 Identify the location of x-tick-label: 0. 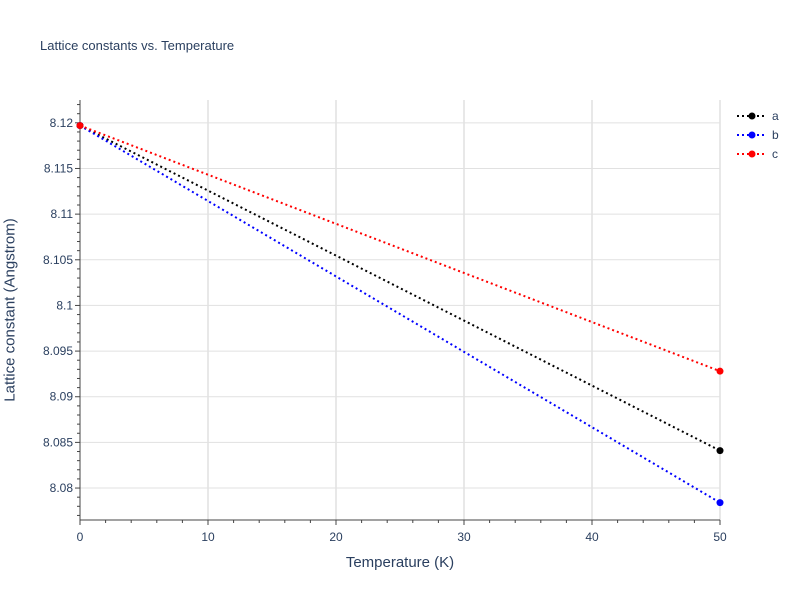
(80, 537).